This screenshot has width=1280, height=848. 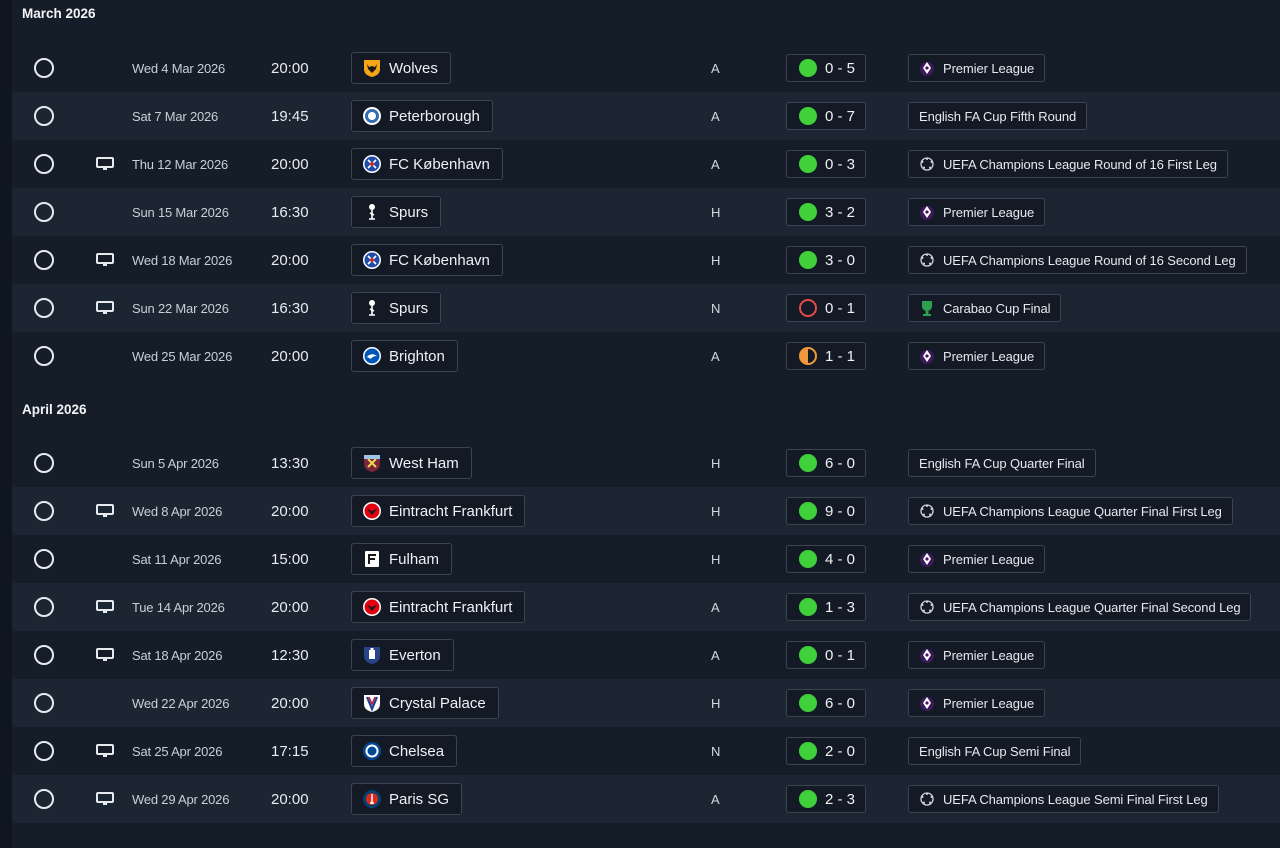 What do you see at coordinates (402, 559) in the screenshot?
I see `opponent-team-button: Fulham` at bounding box center [402, 559].